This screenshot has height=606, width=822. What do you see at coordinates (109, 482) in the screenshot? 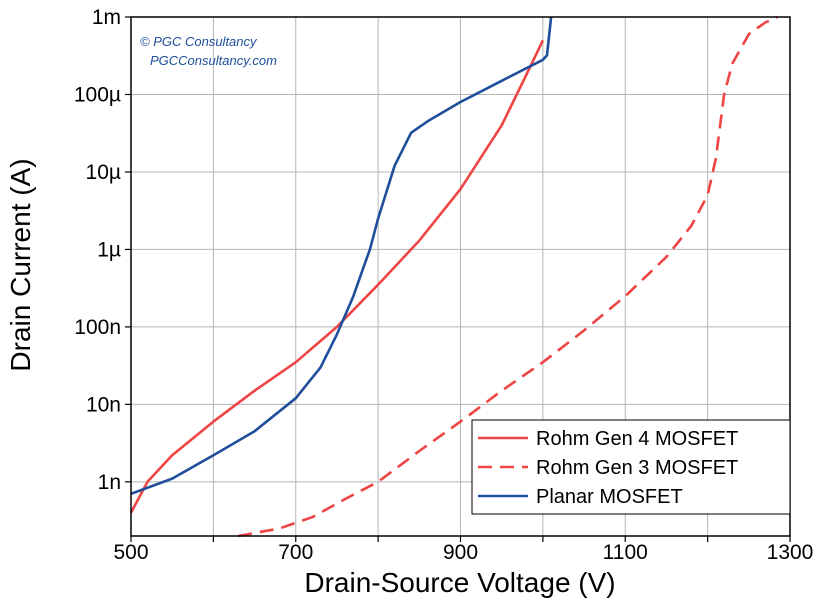
I see `y-tick-label: 1n` at bounding box center [109, 482].